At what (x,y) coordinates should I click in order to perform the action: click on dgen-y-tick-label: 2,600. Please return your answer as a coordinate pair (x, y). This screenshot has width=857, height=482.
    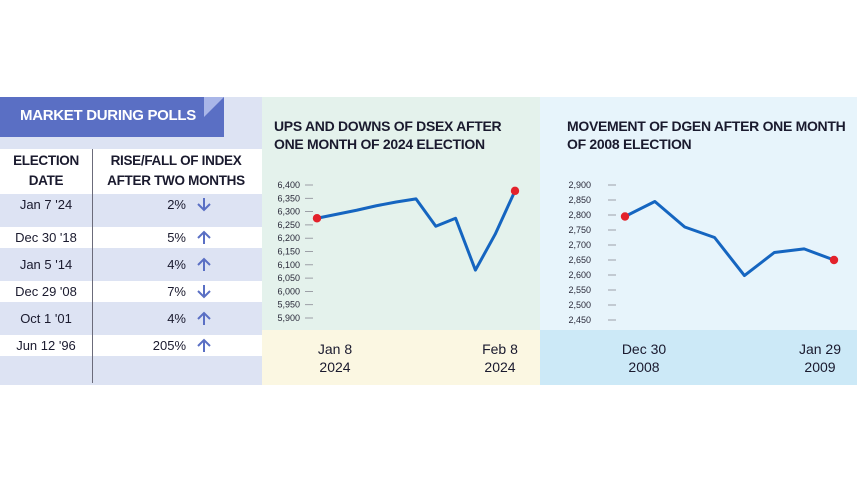
    Looking at the image, I should click on (579, 275).